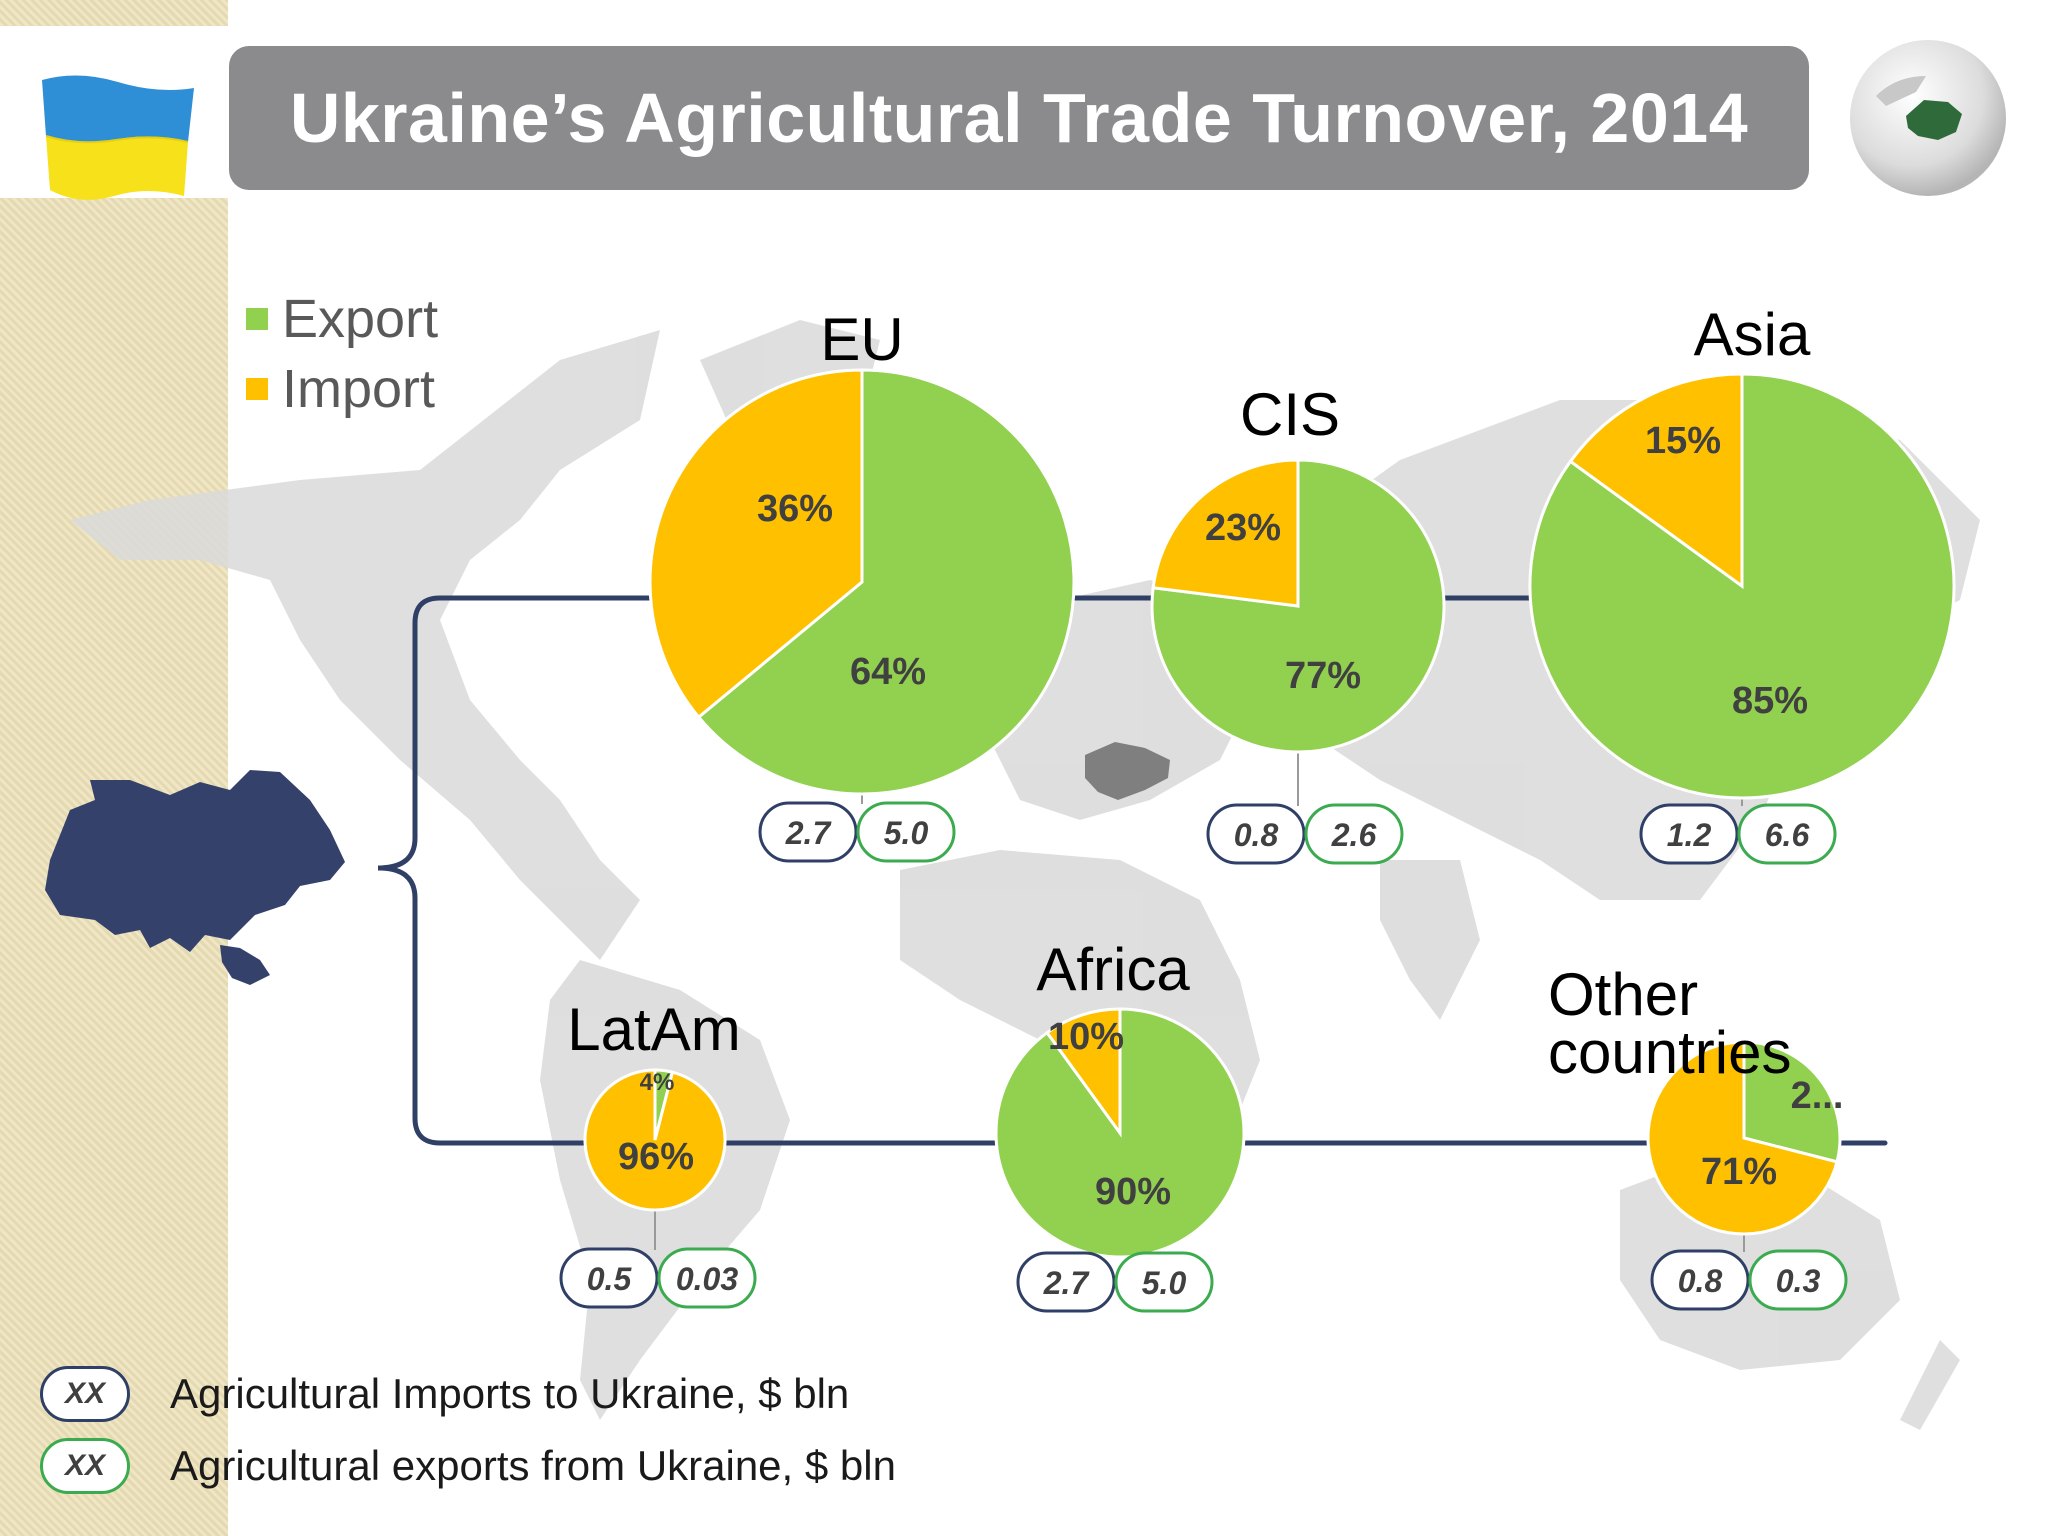 Image resolution: width=2048 pixels, height=1536 pixels. Describe the element at coordinates (1133, 1192) in the screenshot. I see `data-label-export-africa: 90%` at that location.